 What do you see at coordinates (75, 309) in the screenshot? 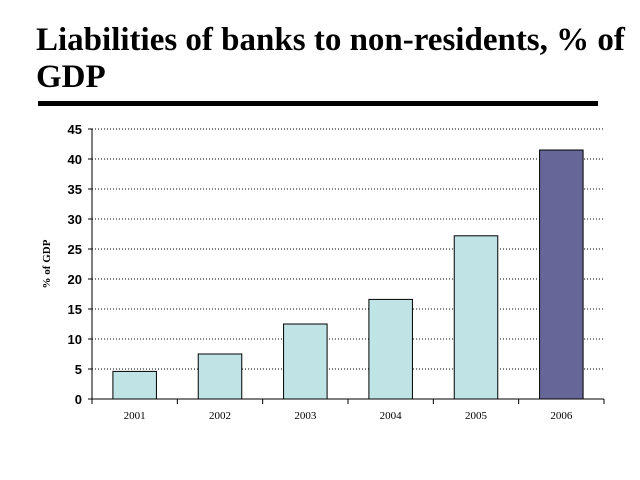
I see `y-tick-label: 15` at bounding box center [75, 309].